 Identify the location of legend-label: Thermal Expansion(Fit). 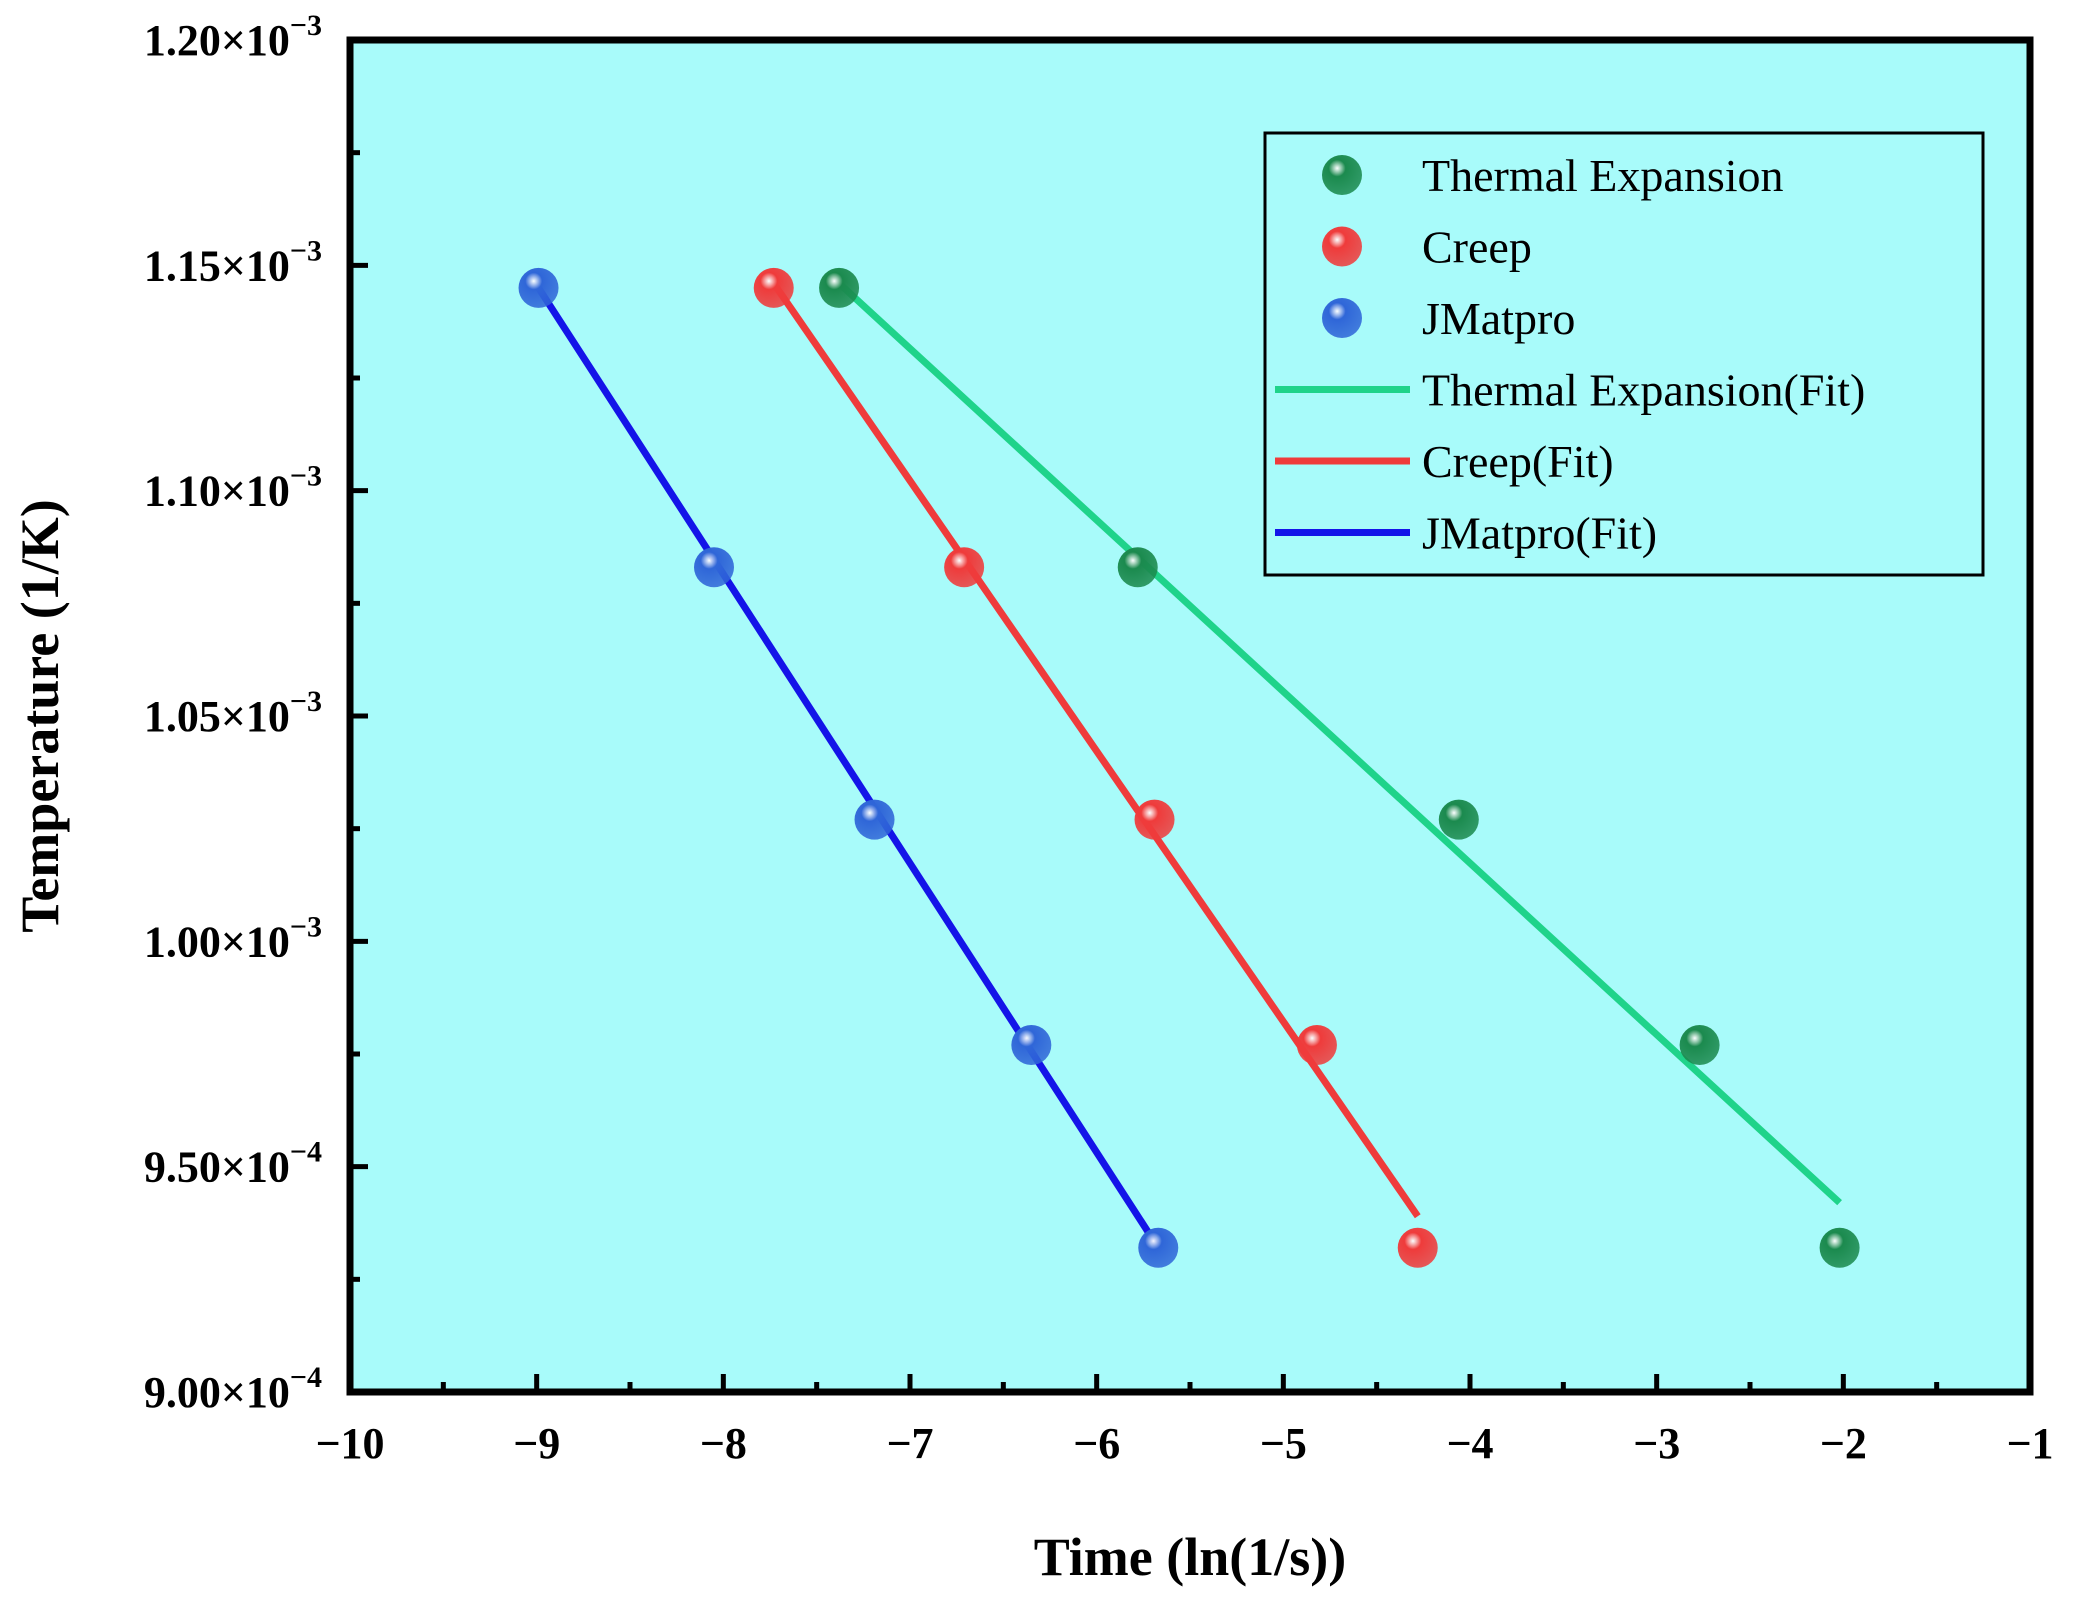
(1643, 390).